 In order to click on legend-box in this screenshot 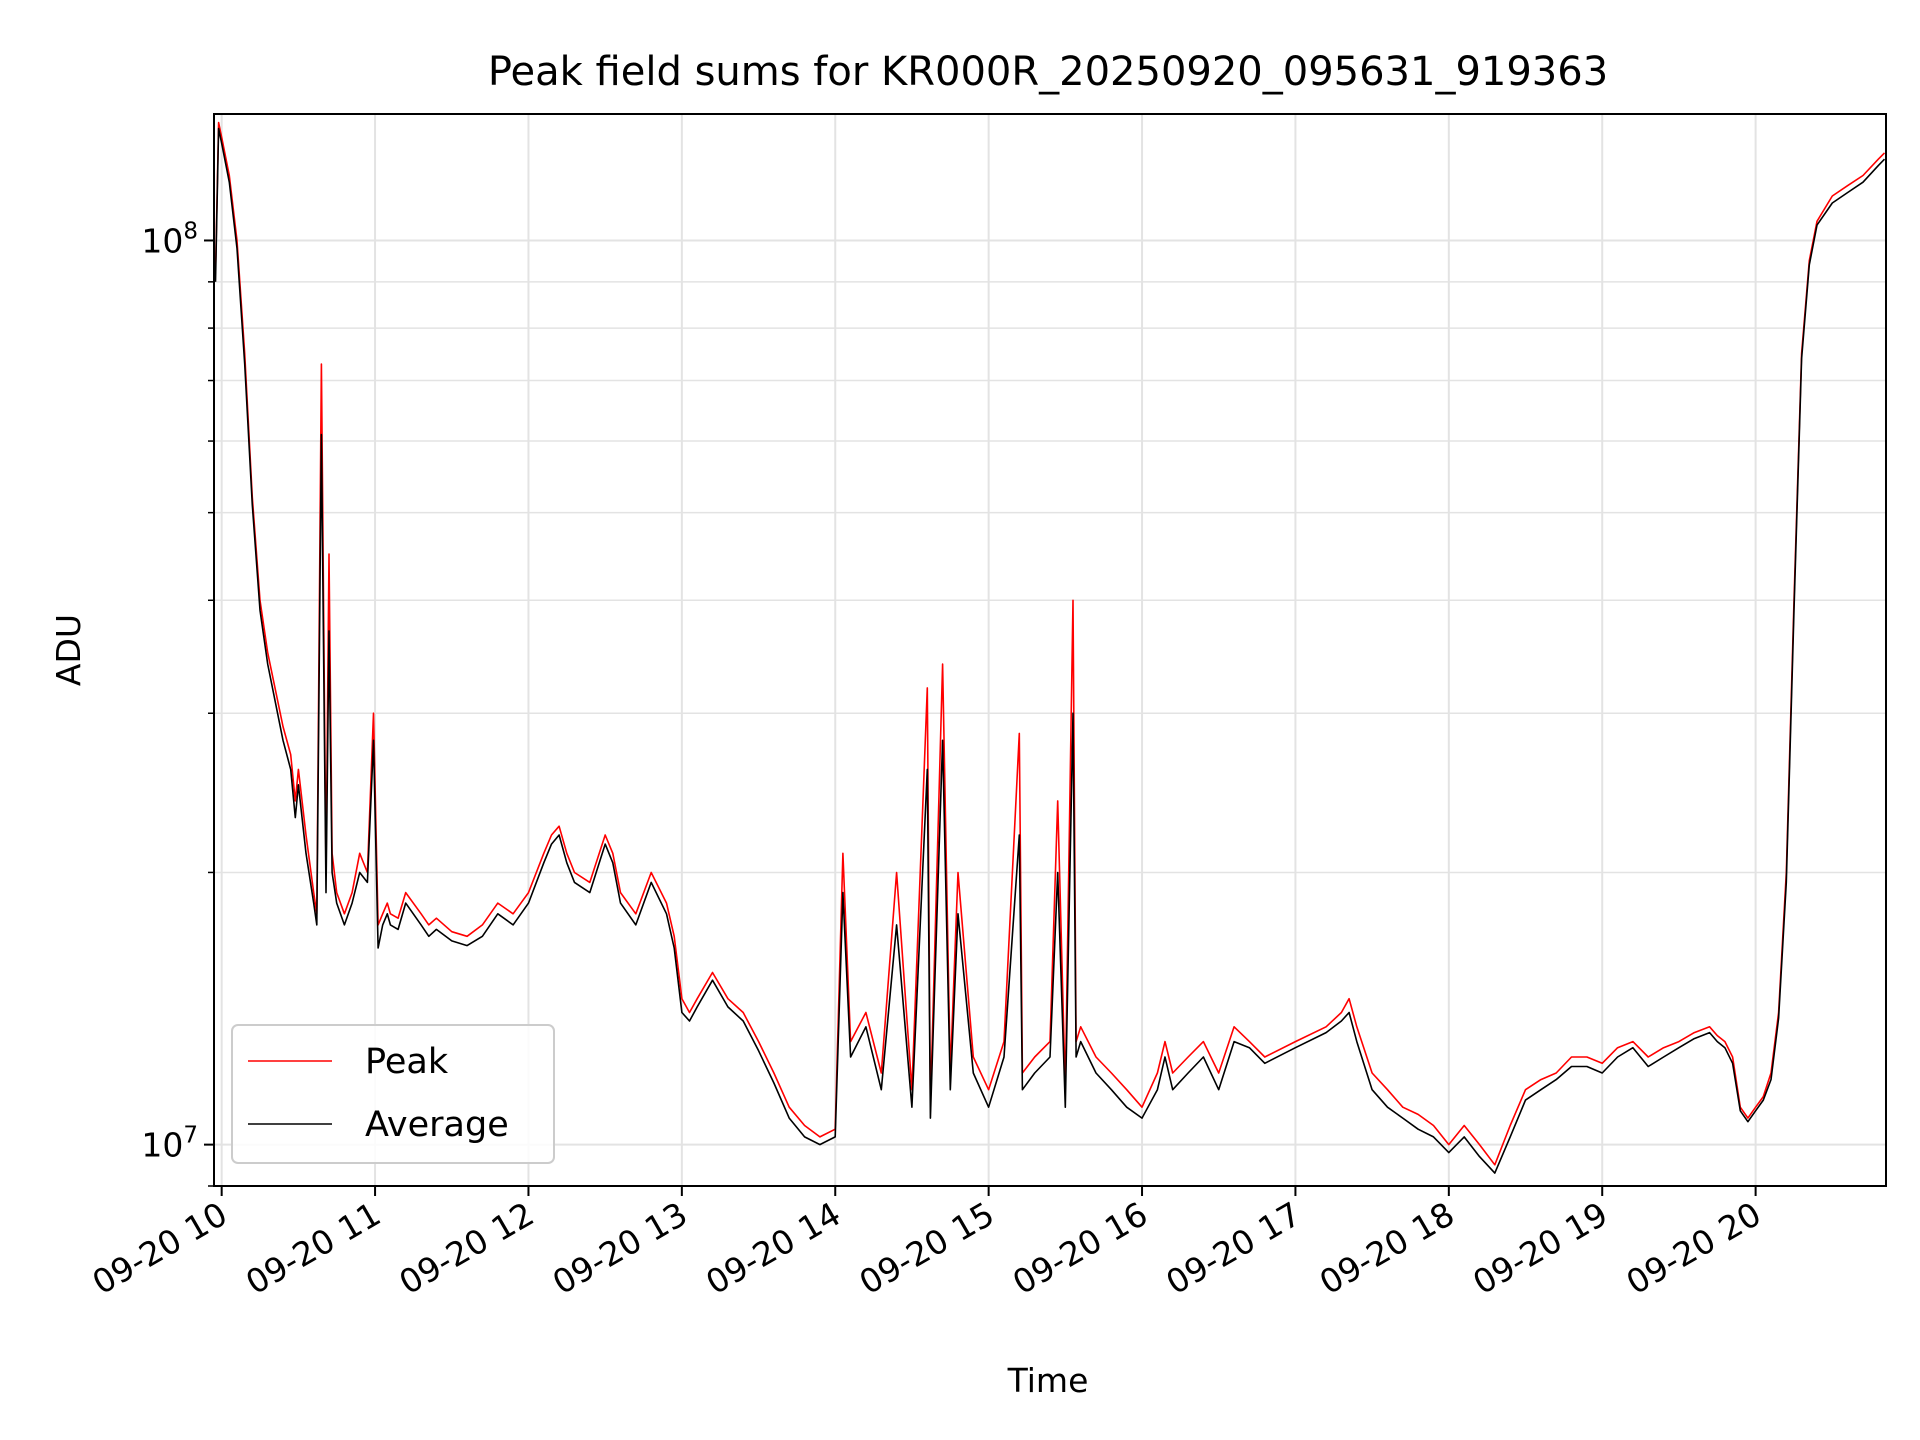, I will do `click(393, 1094)`.